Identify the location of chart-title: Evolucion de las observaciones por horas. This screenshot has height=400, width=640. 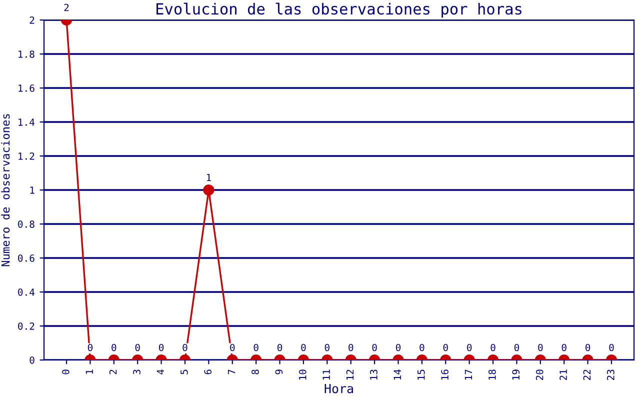
(339, 10).